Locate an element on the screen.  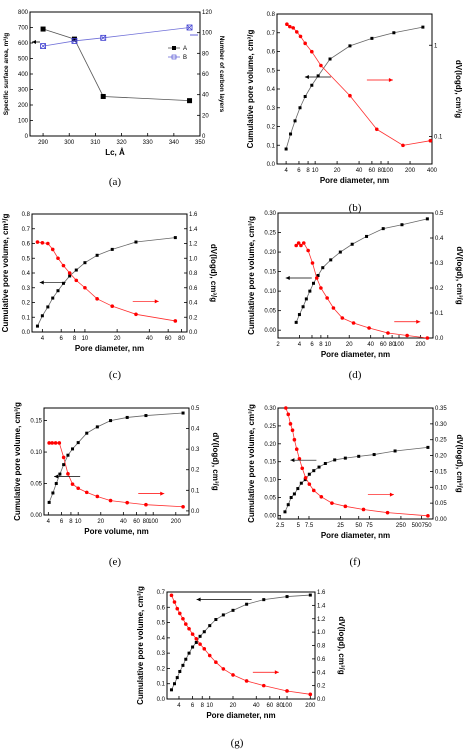
series-A is located at coordinates (116, 65).